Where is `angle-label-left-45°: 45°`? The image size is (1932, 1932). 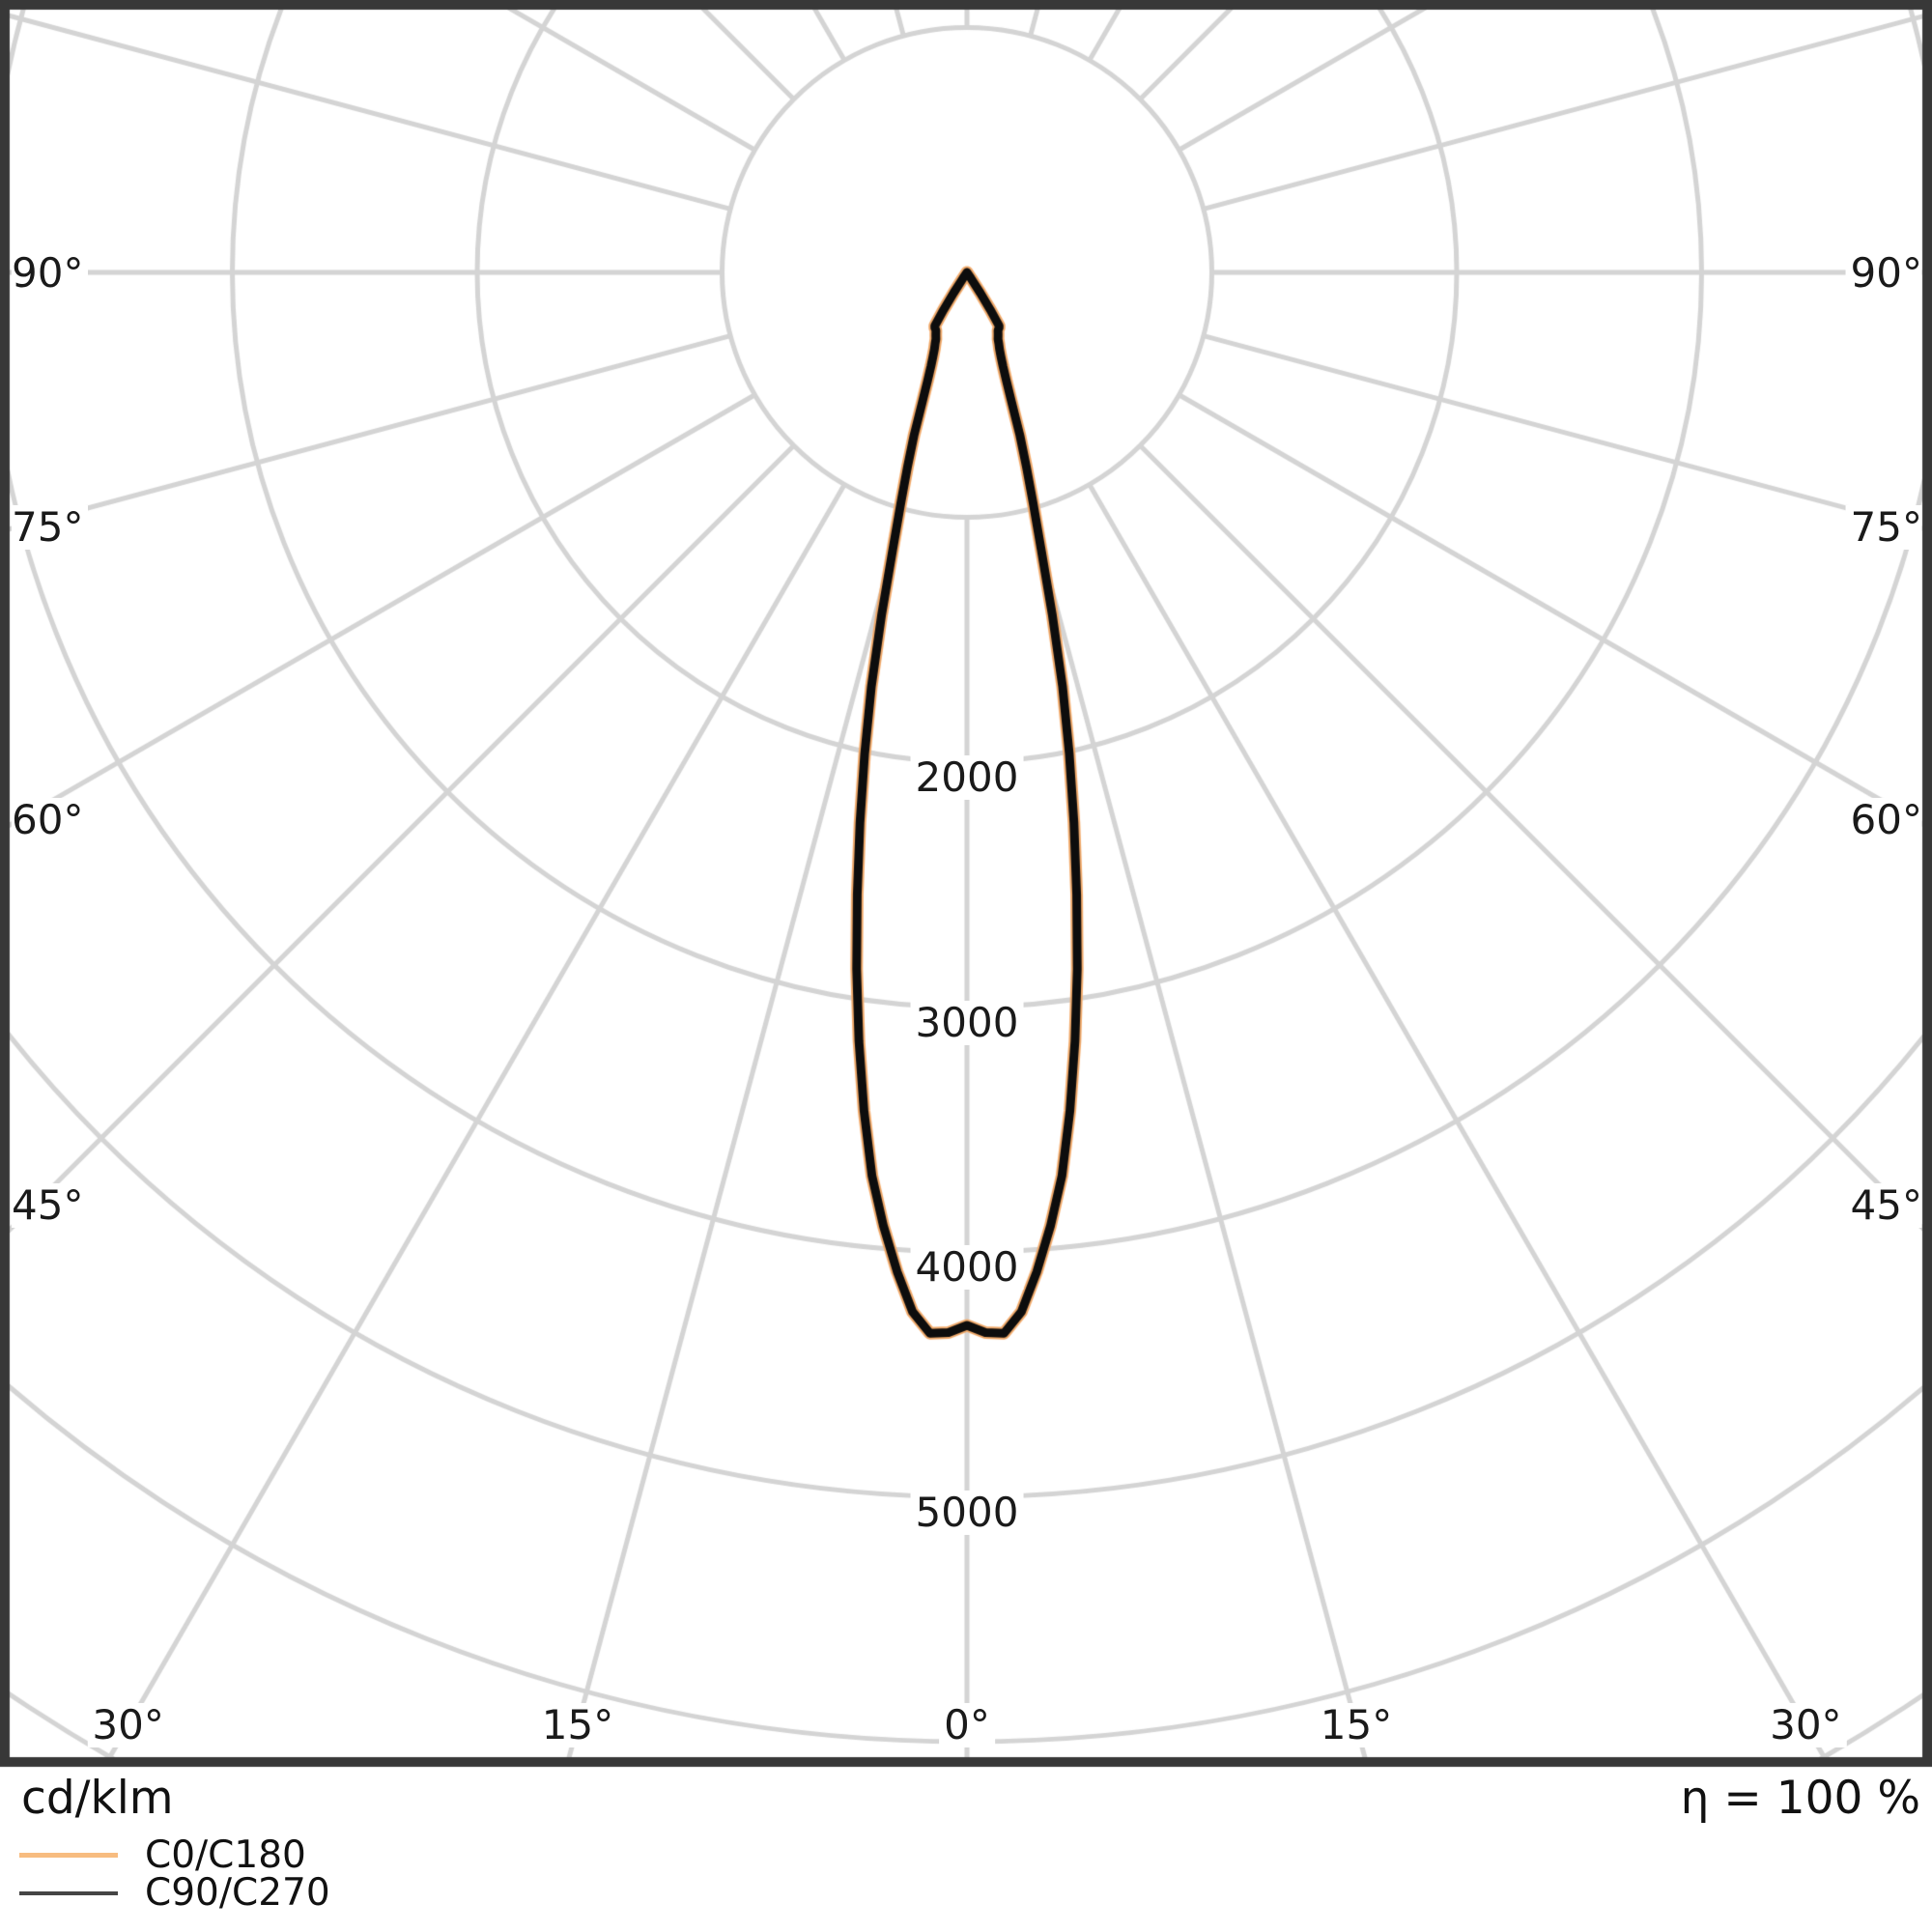 angle-label-left-45°: 45° is located at coordinates (50, 1205).